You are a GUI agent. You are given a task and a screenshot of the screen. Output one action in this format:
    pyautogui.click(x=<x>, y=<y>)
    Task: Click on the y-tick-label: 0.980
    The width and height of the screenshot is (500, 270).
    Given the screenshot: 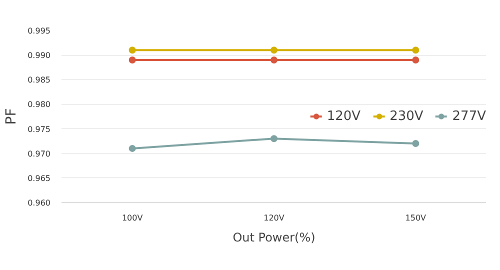 What is the action you would take?
    pyautogui.click(x=39, y=105)
    